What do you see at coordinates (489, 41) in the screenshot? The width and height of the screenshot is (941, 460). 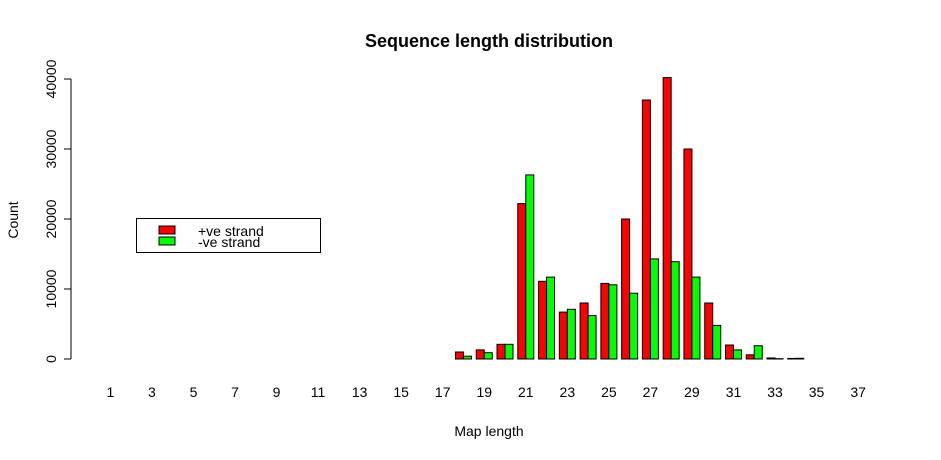 I see `chart-title: Sequence length distribution` at bounding box center [489, 41].